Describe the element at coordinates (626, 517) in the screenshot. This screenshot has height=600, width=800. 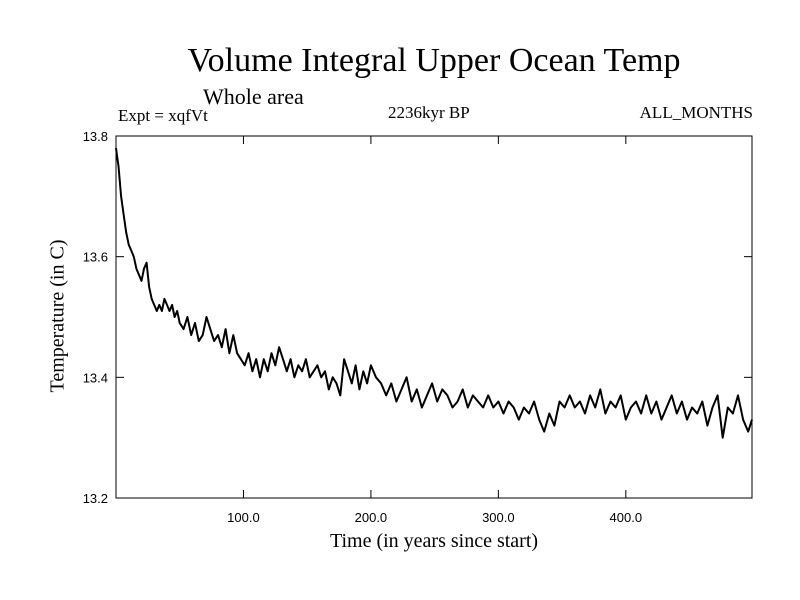
I see `x-tick-label: 400.0` at that location.